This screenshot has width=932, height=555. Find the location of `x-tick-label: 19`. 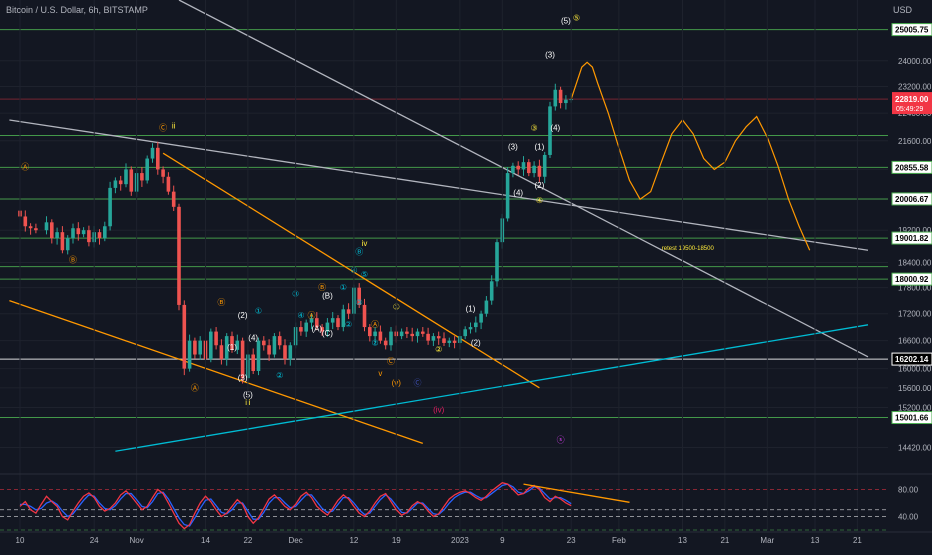

x-tick-label: 19 is located at coordinates (396, 540).